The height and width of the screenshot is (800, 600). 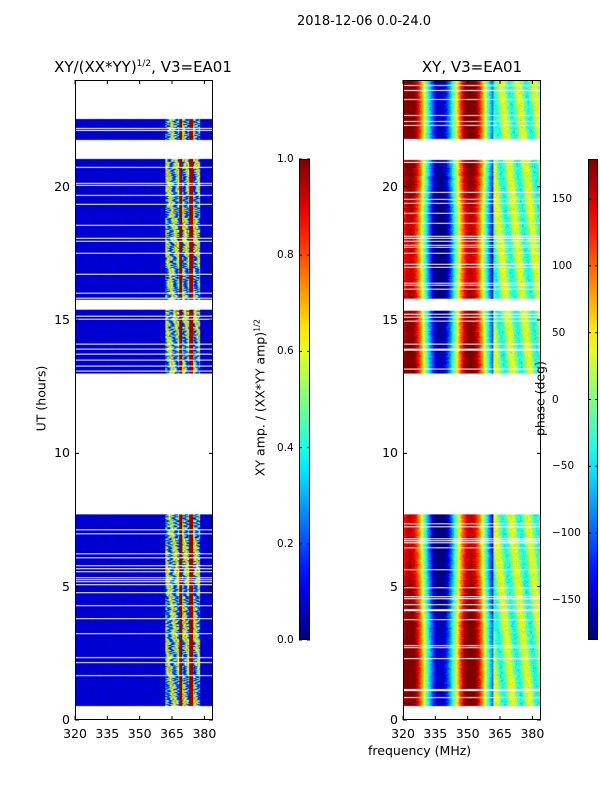 I want to click on cbar-tick-label: 1.0, so click(x=285, y=159).